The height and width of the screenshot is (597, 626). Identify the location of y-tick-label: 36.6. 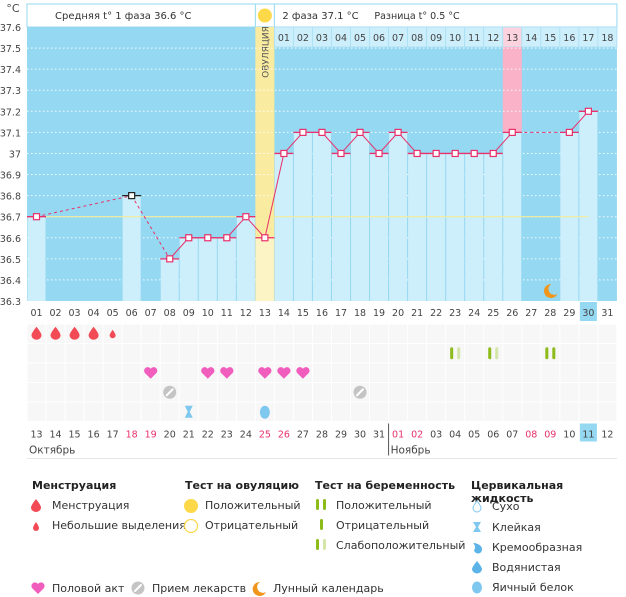
(10, 239).